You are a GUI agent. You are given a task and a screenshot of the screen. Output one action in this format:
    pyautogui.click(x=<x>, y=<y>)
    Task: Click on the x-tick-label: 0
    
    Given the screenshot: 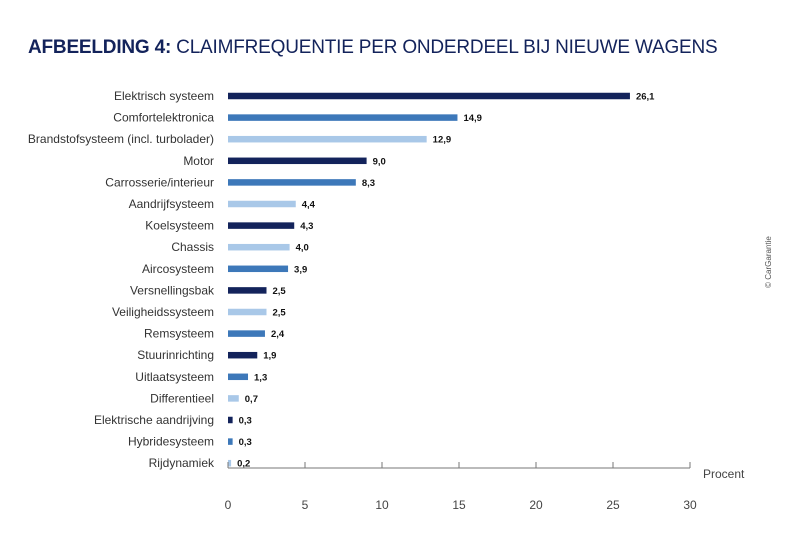 What is the action you would take?
    pyautogui.click(x=228, y=505)
    